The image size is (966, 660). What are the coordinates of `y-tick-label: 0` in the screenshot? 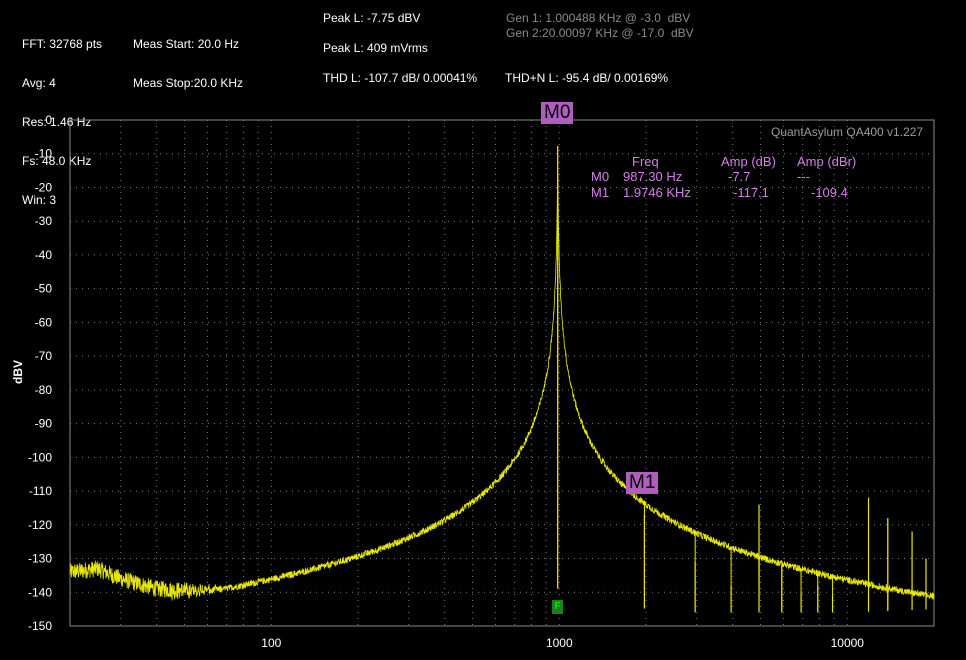 It's located at (48, 120).